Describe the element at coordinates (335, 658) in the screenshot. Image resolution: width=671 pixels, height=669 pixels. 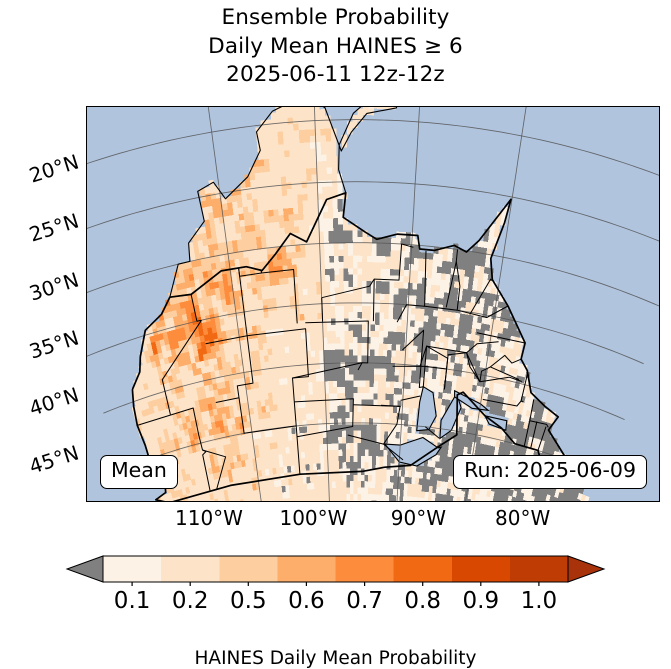
I see `colorbar-axis-label: HAINES Daily Mean Probability` at that location.